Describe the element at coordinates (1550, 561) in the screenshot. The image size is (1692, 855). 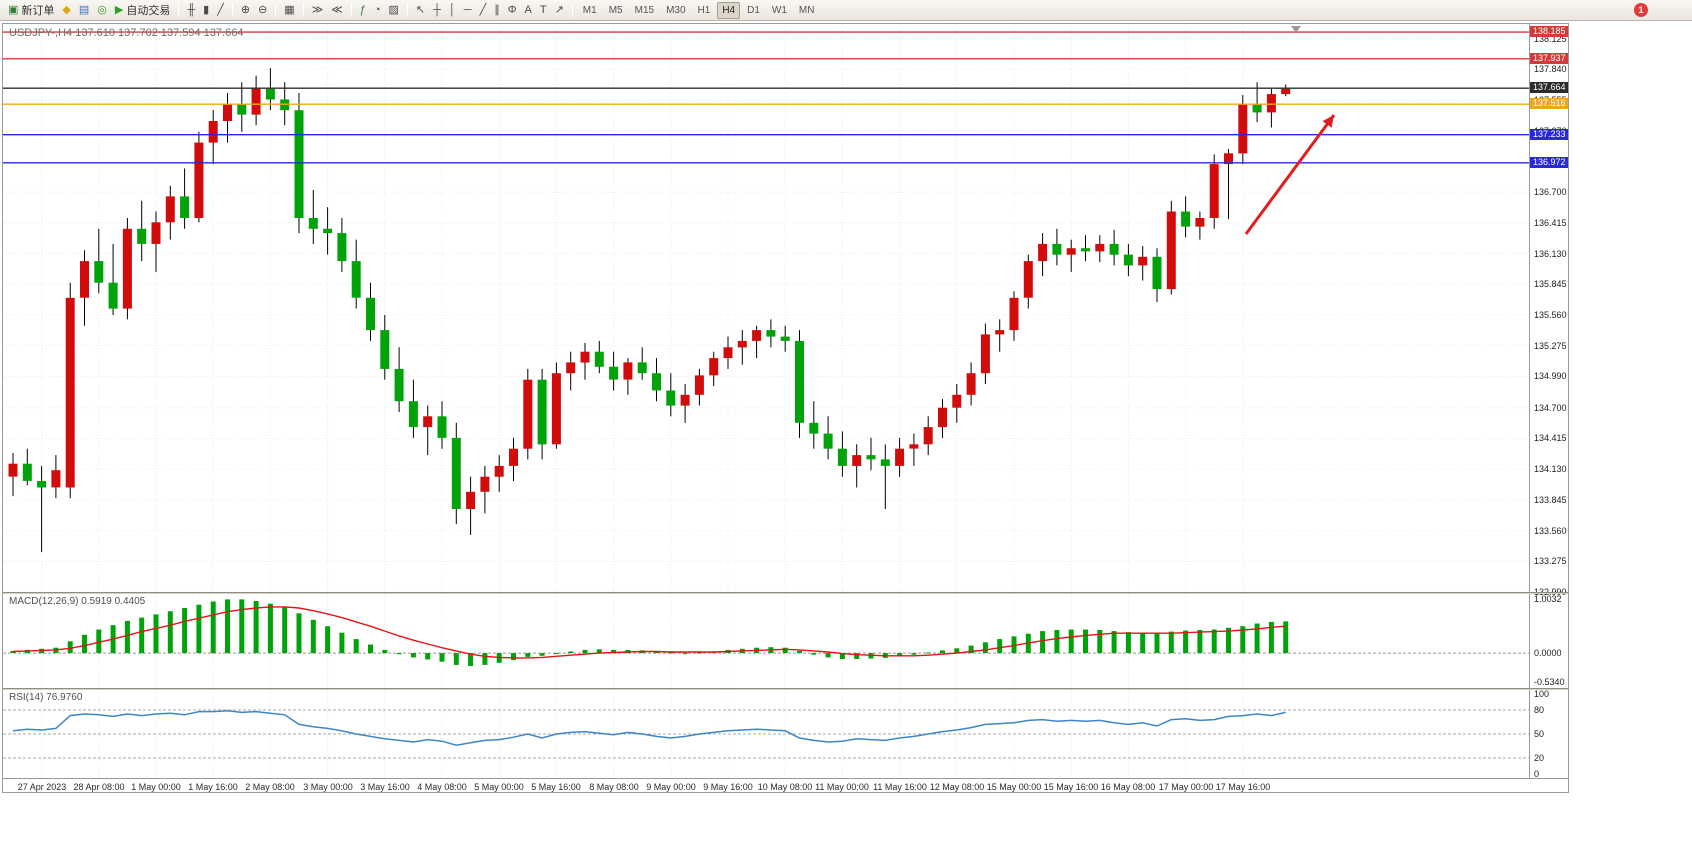
I see `price-axis-label: 133.275` at that location.